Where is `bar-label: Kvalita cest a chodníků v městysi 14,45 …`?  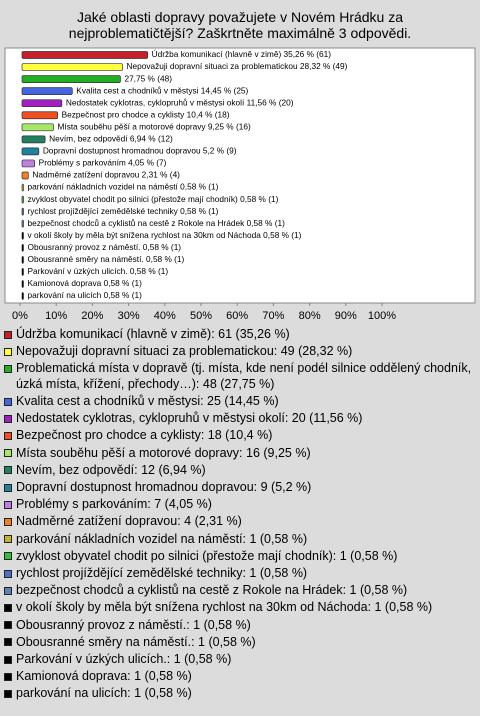
bar-label: Kvalita cest a chodníků v městysi 14,45 … is located at coordinates (162, 90).